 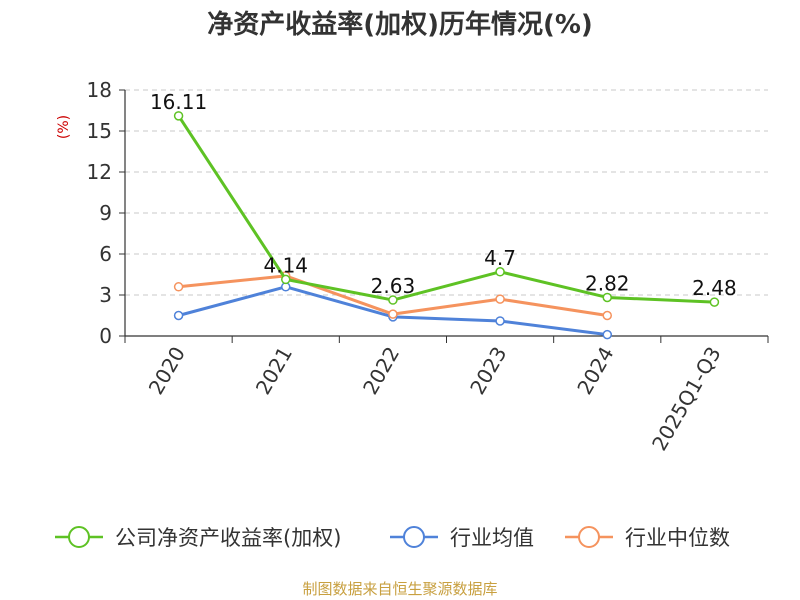 I want to click on data-label: 16.11, so click(x=178, y=102).